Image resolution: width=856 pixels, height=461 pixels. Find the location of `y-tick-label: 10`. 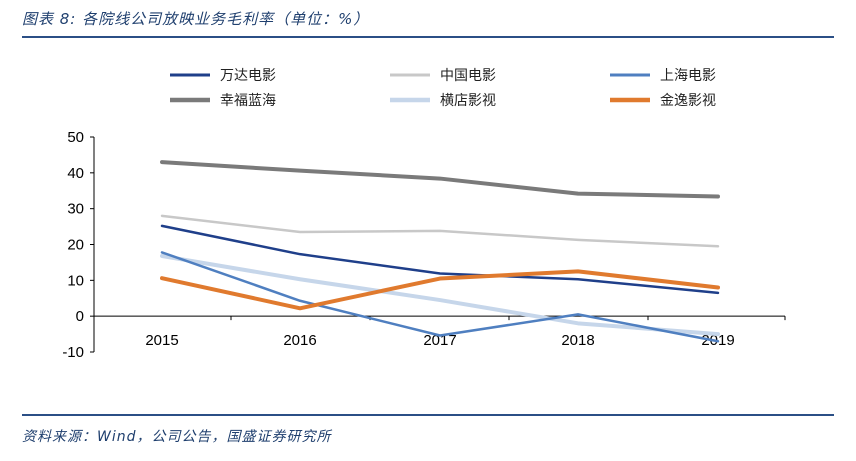

y-tick-label: 10 is located at coordinates (75, 280).